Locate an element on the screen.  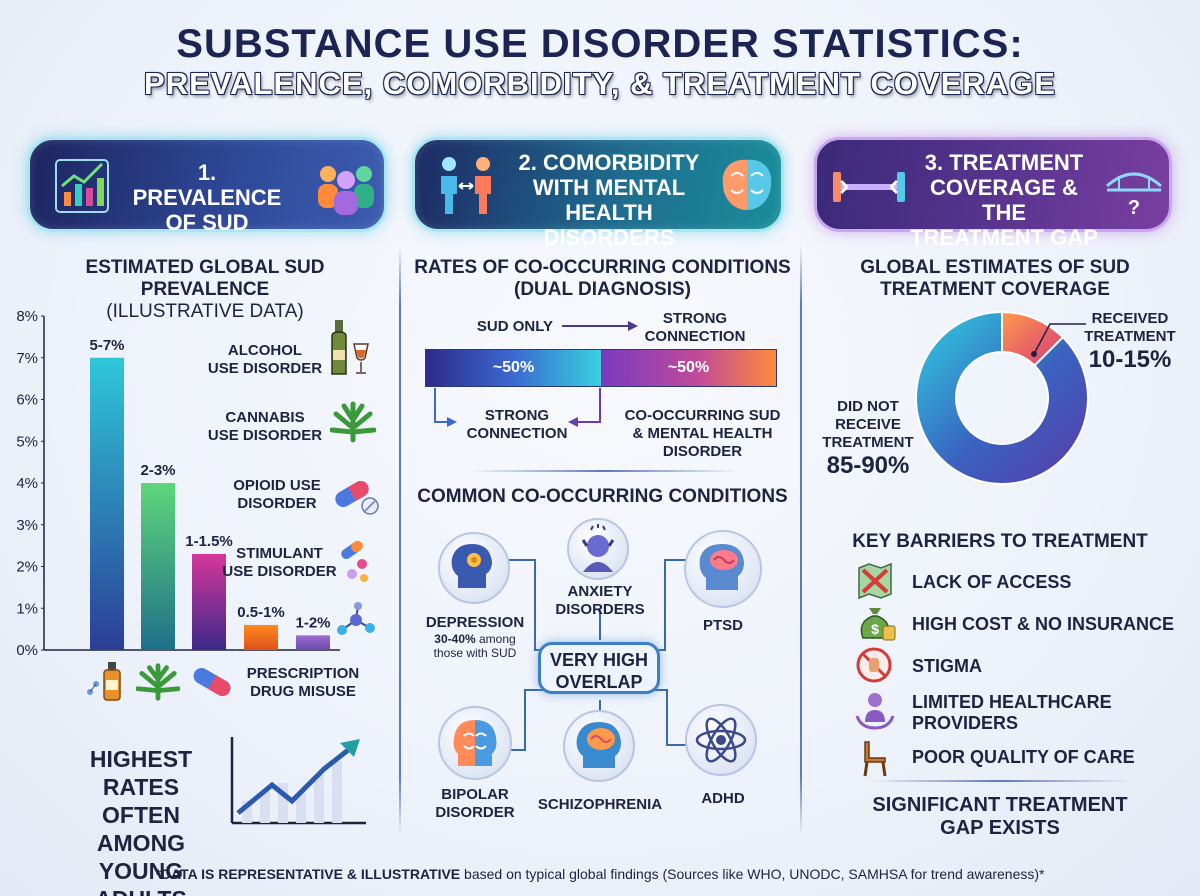
mini-divider-right is located at coordinates (1000, 781).